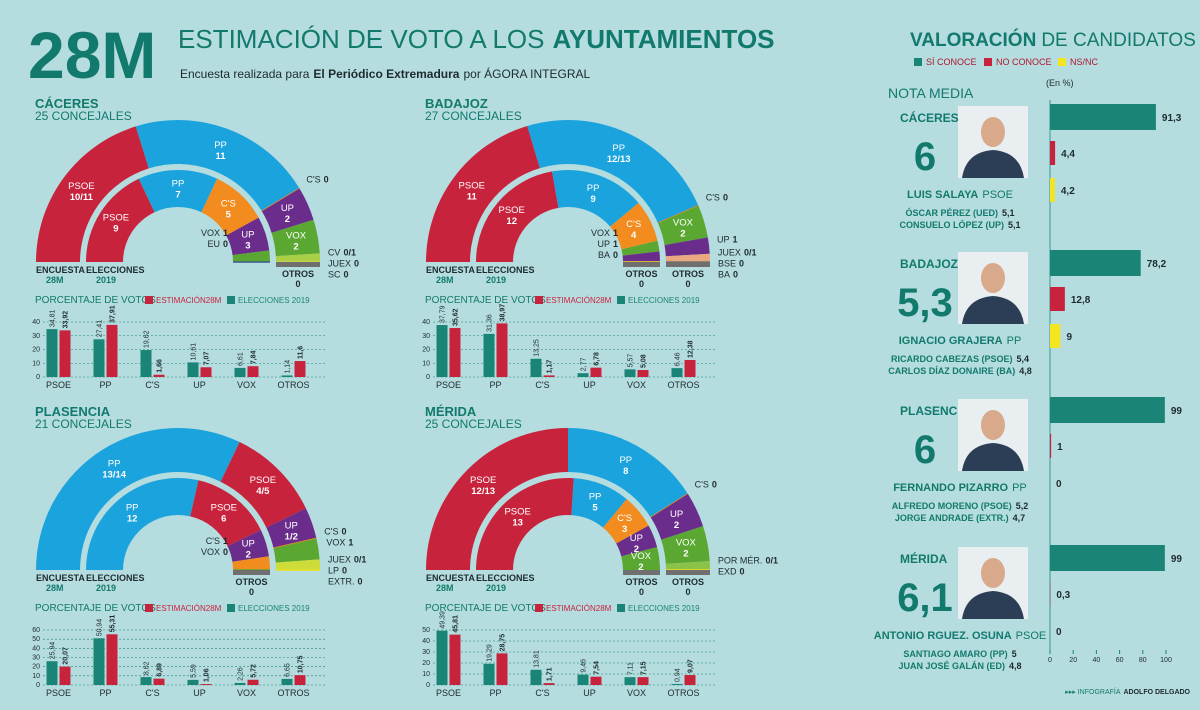 This screenshot has height=710, width=1200. Describe the element at coordinates (83, 424) in the screenshot. I see `city-seats: 21 CONCEJALES` at that location.